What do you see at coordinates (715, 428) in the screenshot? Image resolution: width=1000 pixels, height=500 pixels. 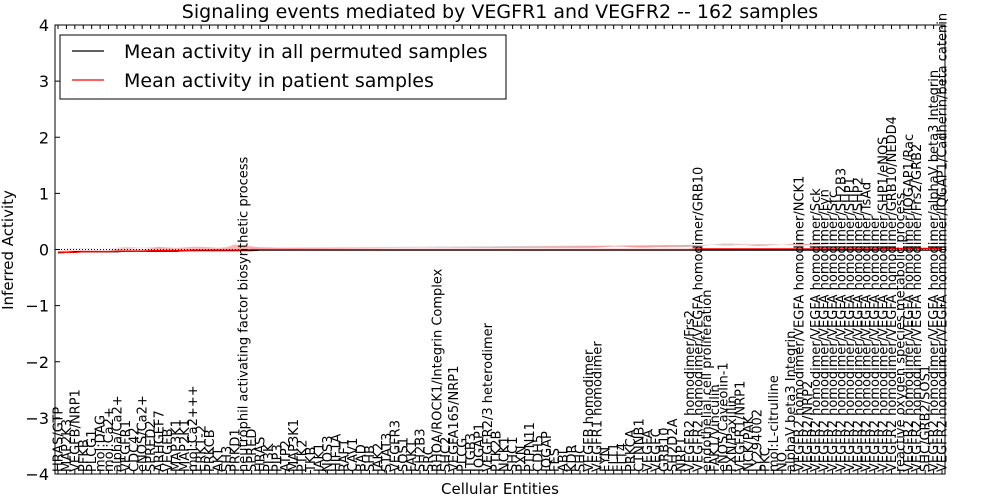 I see `x-tick-label: FAK1/Vinculin` at bounding box center [715, 428].